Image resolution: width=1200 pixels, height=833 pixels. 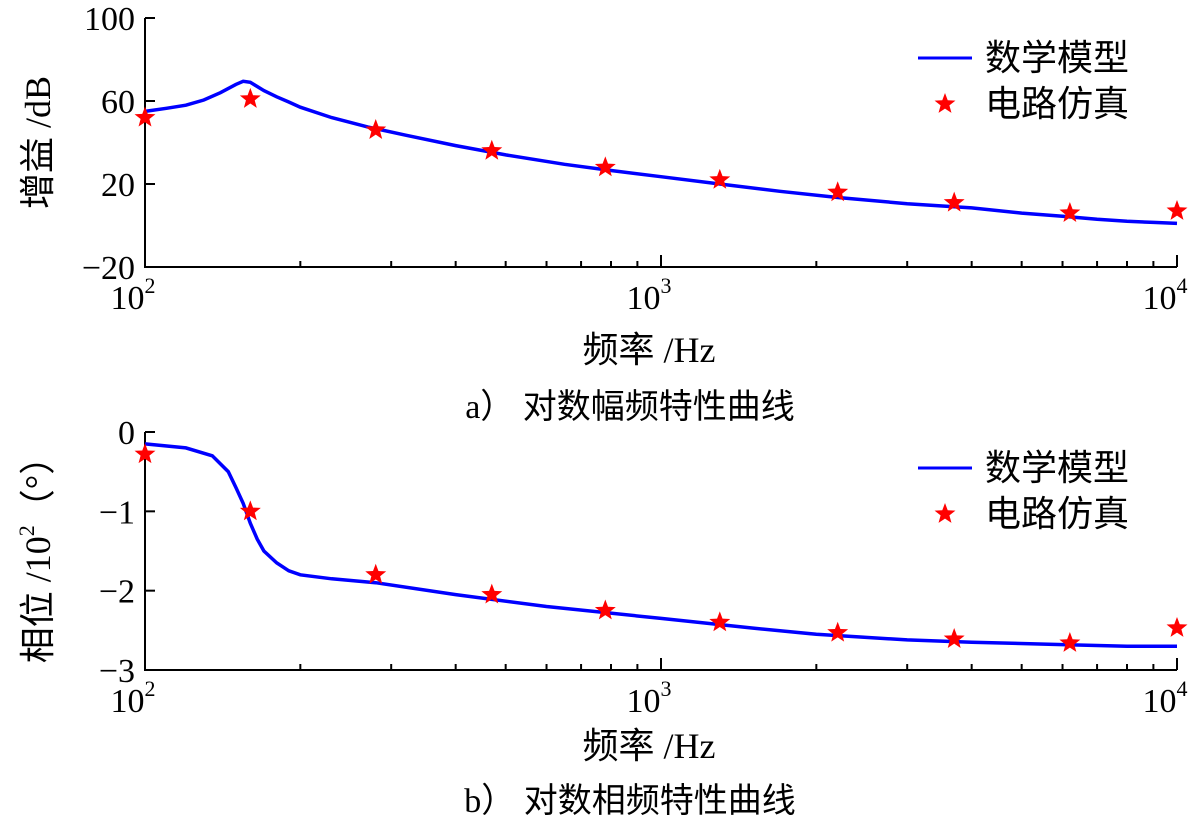 I want to click on y-tick-label: 100, so click(x=109, y=19).